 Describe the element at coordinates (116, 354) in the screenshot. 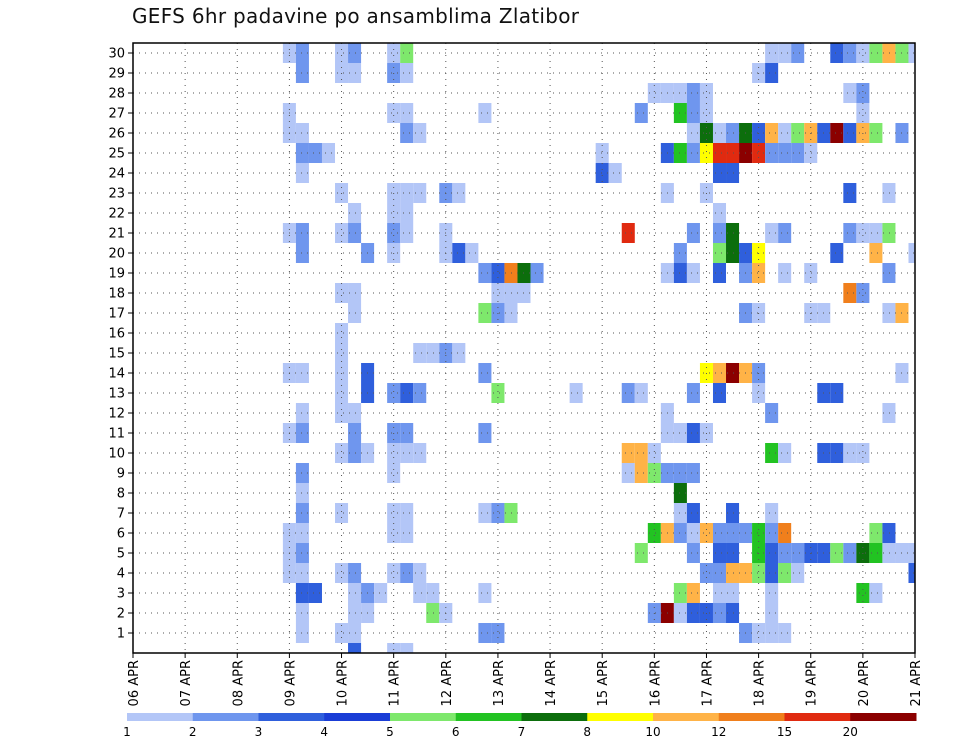

I see `y-tick-label: 15` at that location.